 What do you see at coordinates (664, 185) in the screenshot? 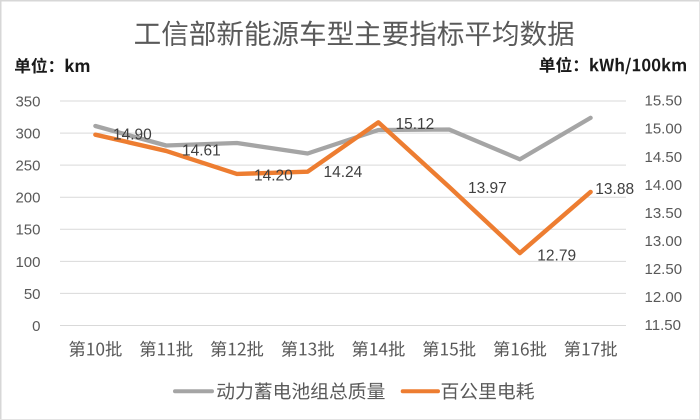
I see `svg-text: 14.00` at bounding box center [664, 185].